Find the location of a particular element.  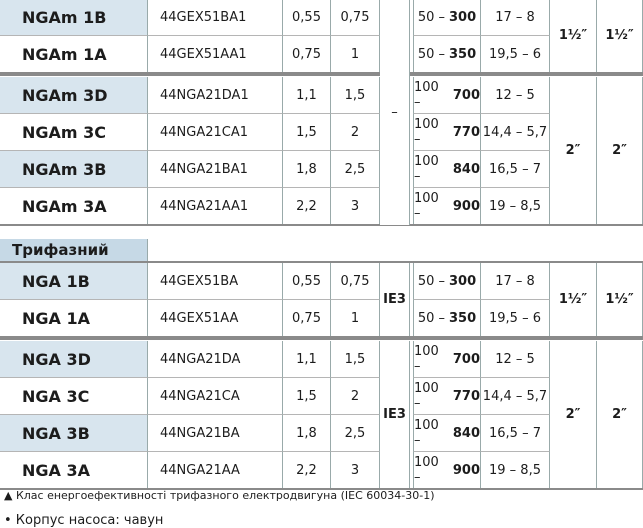

range-part: 700 is located at coordinates (466, 95).